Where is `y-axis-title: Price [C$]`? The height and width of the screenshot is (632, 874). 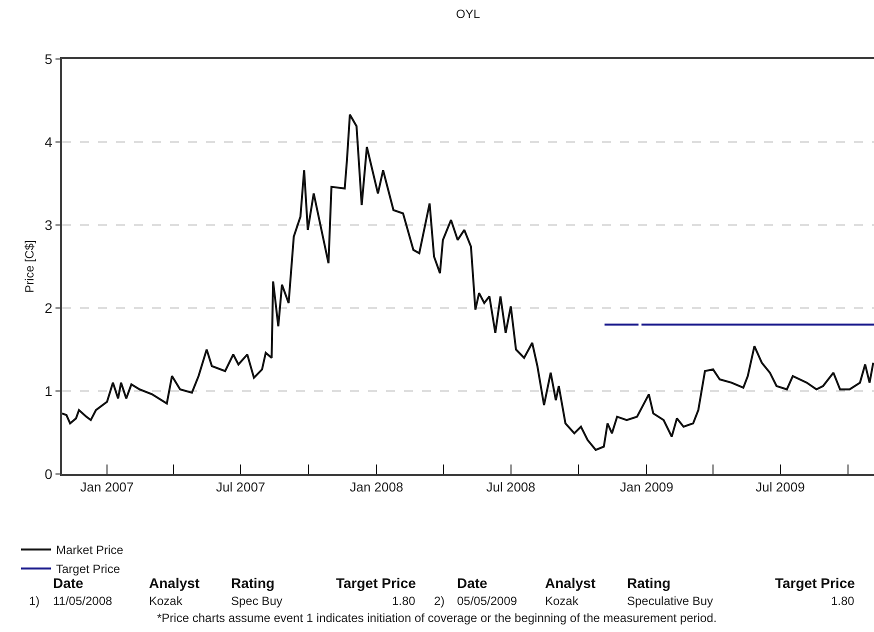
y-axis-title: Price [C$] is located at coordinates (29, 266).